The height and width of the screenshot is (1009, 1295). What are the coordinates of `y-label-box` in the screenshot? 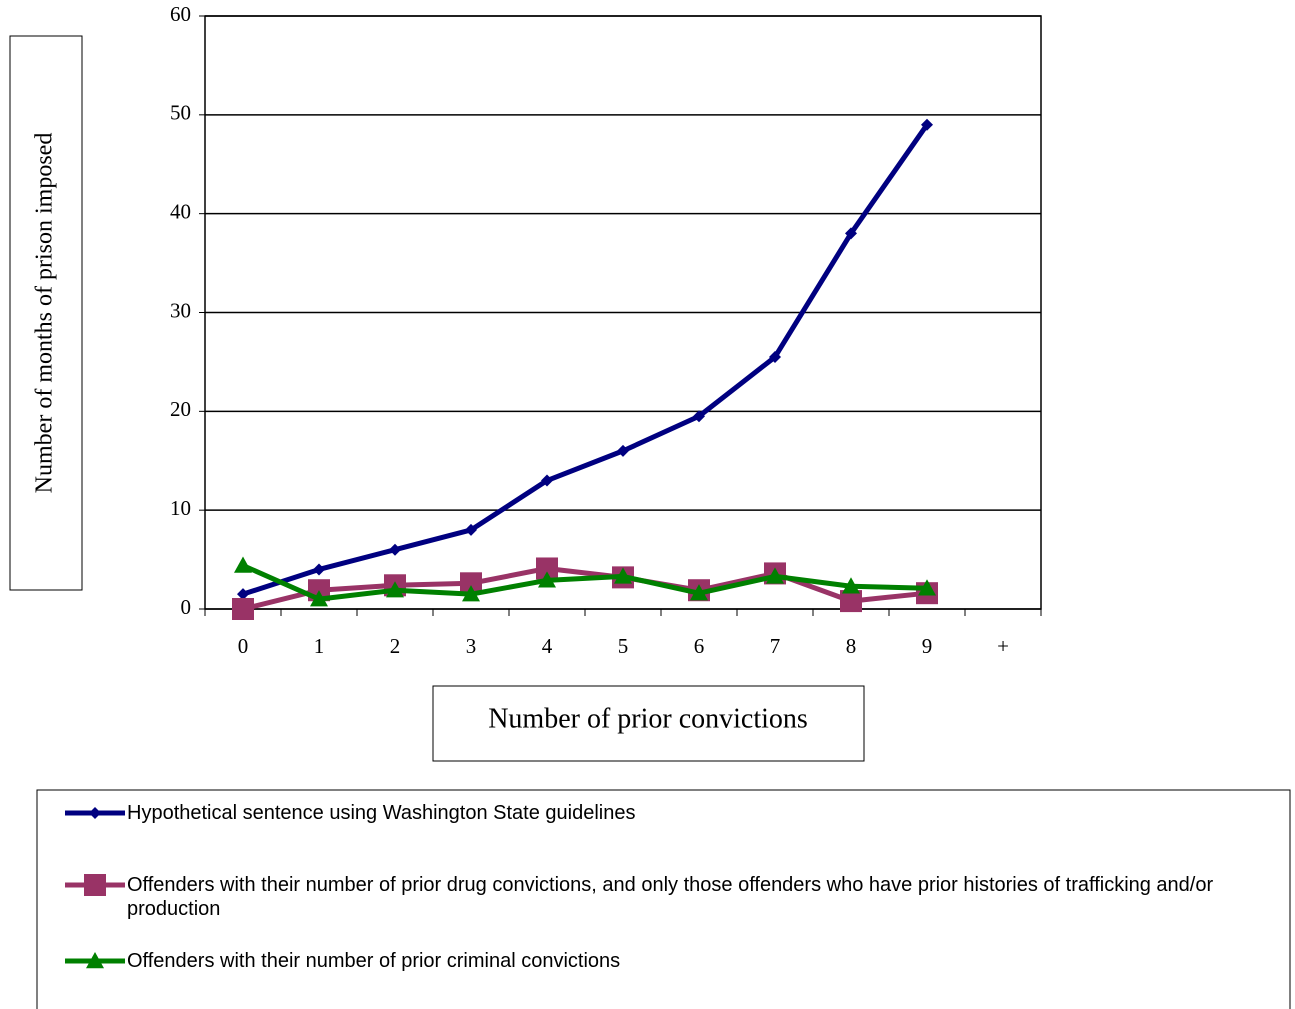 It's located at (46, 313).